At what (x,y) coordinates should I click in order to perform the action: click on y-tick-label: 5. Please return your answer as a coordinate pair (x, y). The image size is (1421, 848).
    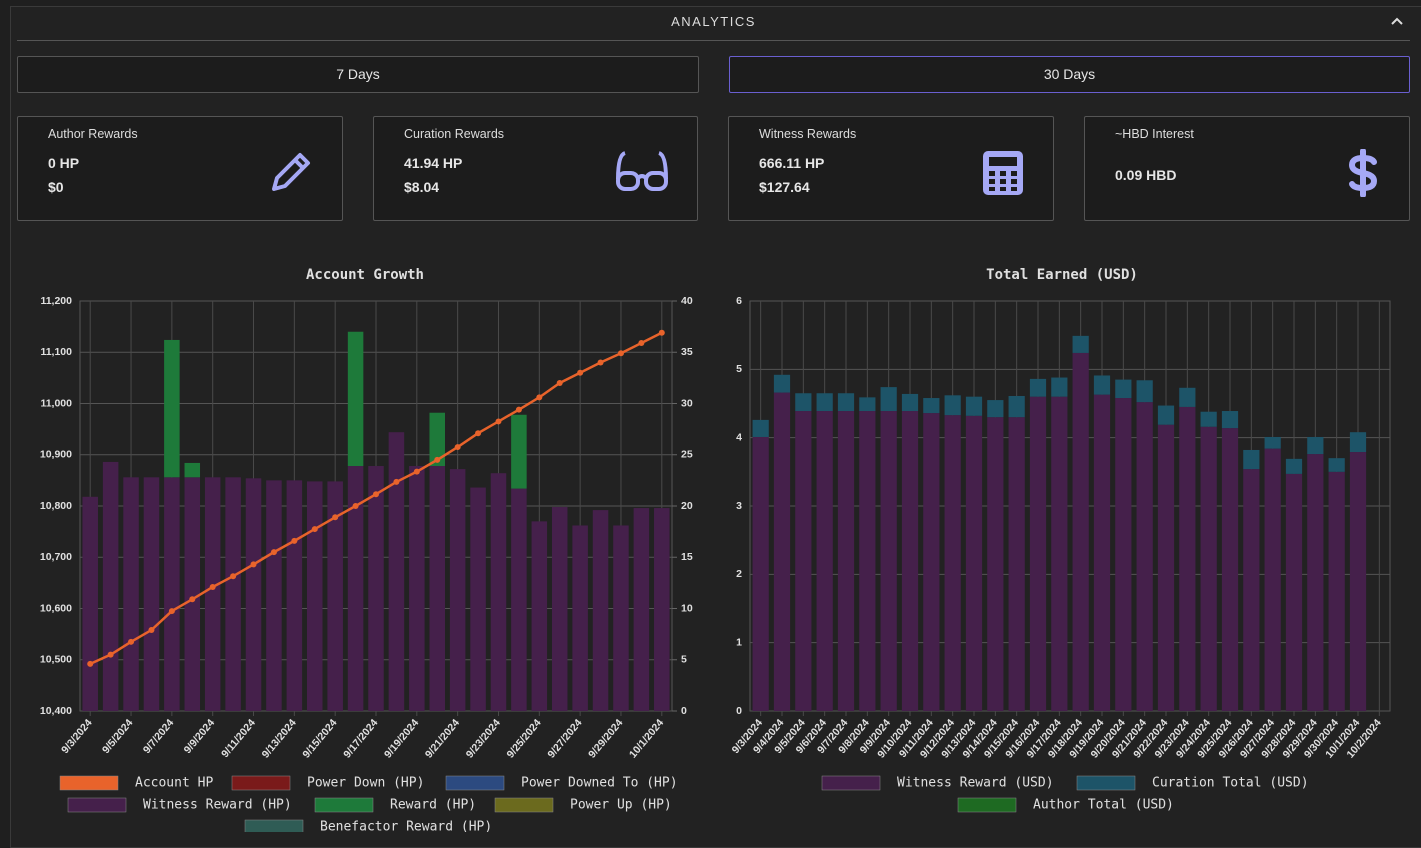
    Looking at the image, I should click on (739, 369).